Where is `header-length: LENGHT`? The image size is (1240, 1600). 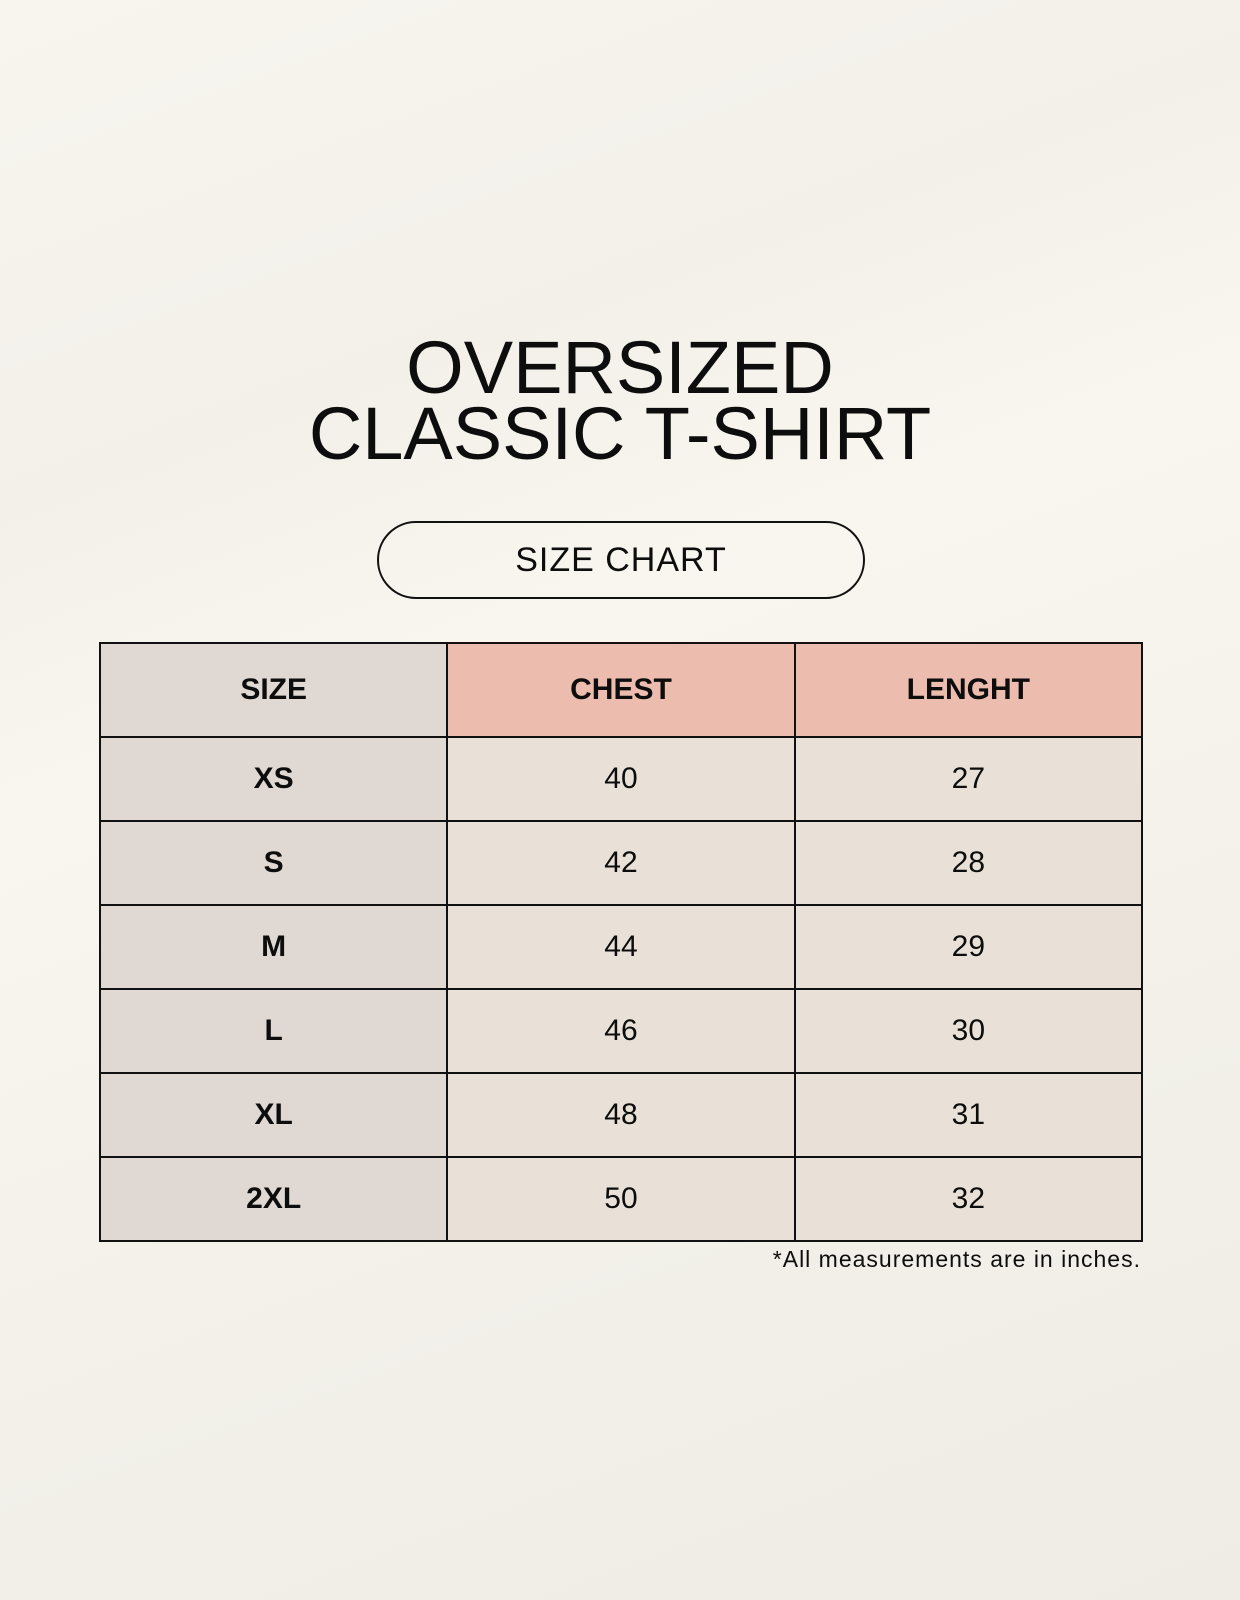 header-length: LENGHT is located at coordinates (968, 690).